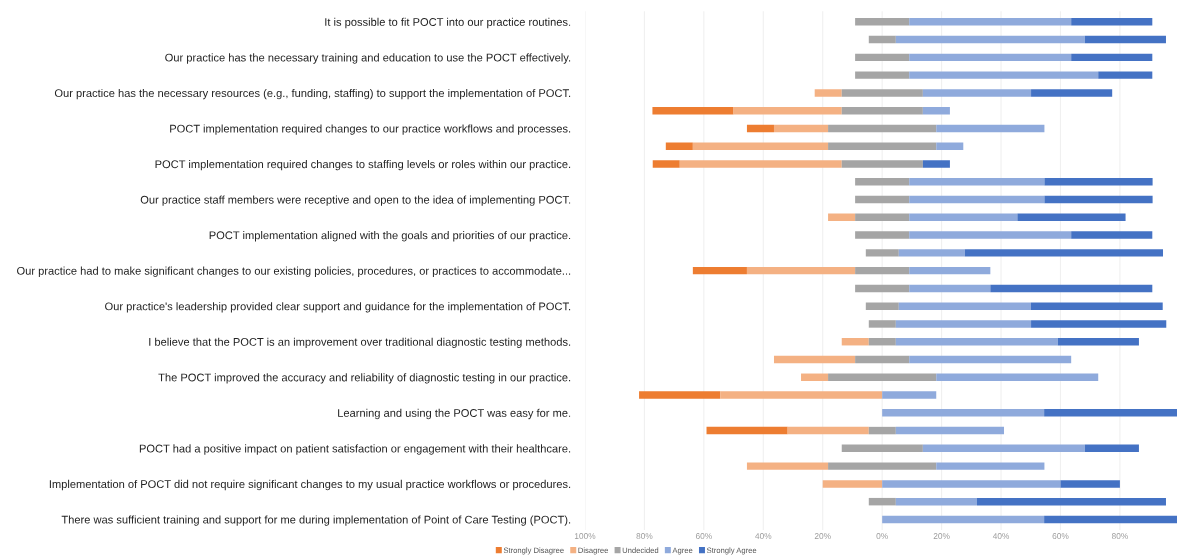 The image size is (1177, 558). What do you see at coordinates (448, 23) in the screenshot?
I see `y-tick-label: It is possible to fit POCT into our practice routines.` at bounding box center [448, 23].